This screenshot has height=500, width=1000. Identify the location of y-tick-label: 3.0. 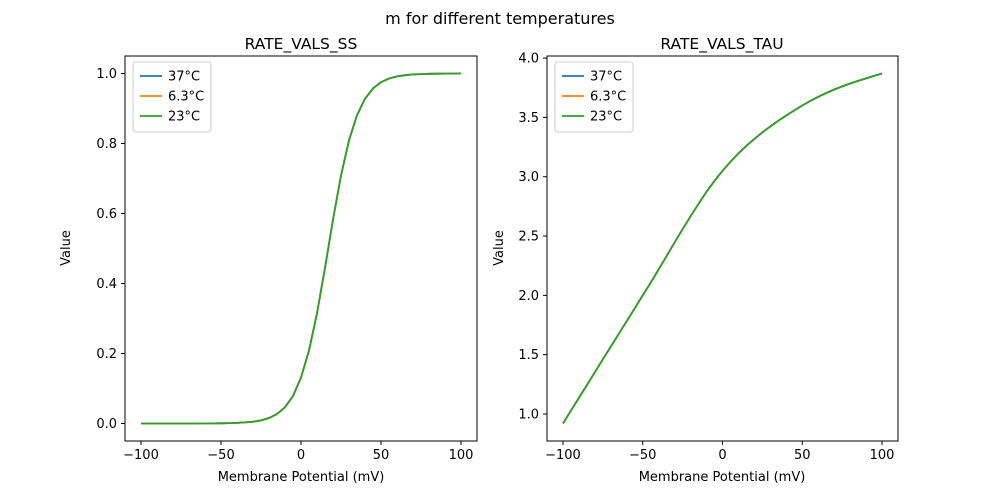
(528, 177).